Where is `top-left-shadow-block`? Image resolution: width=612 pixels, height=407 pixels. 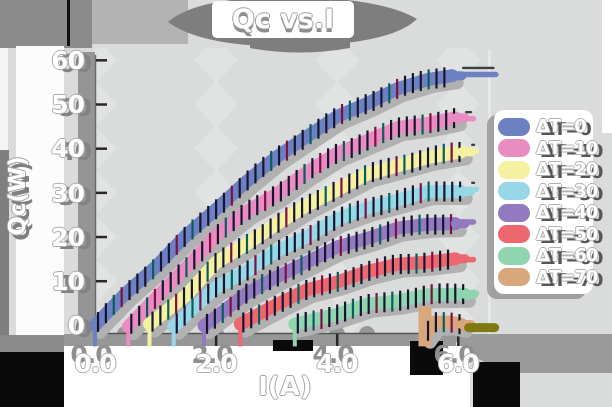 top-left-shadow-block is located at coordinates (46, 24).